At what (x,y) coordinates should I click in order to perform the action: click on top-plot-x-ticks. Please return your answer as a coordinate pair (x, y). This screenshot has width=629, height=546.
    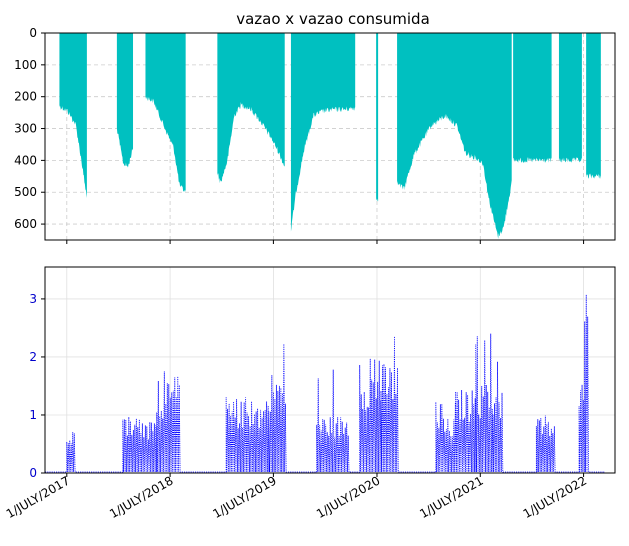
    Looking at the image, I should click on (325, 242).